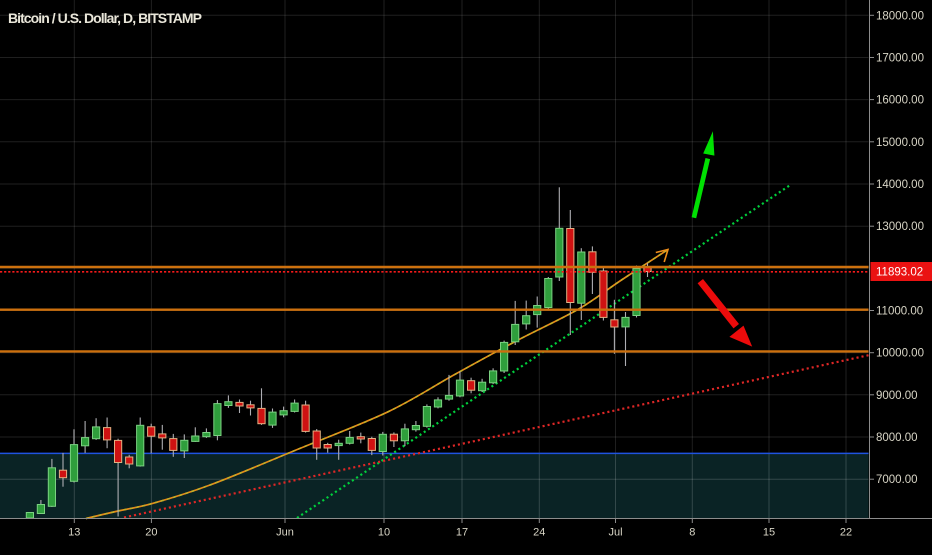 The height and width of the screenshot is (555, 932). Describe the element at coordinates (384, 533) in the screenshot. I see `svg-text: 10` at that location.